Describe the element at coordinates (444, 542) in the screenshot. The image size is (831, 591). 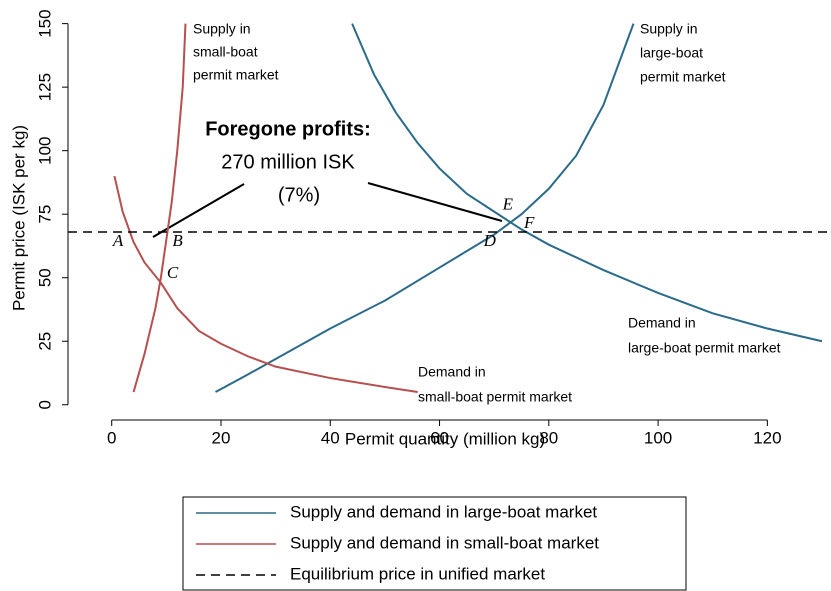
I see `legend-label: Supply and demand in small-boat market` at that location.